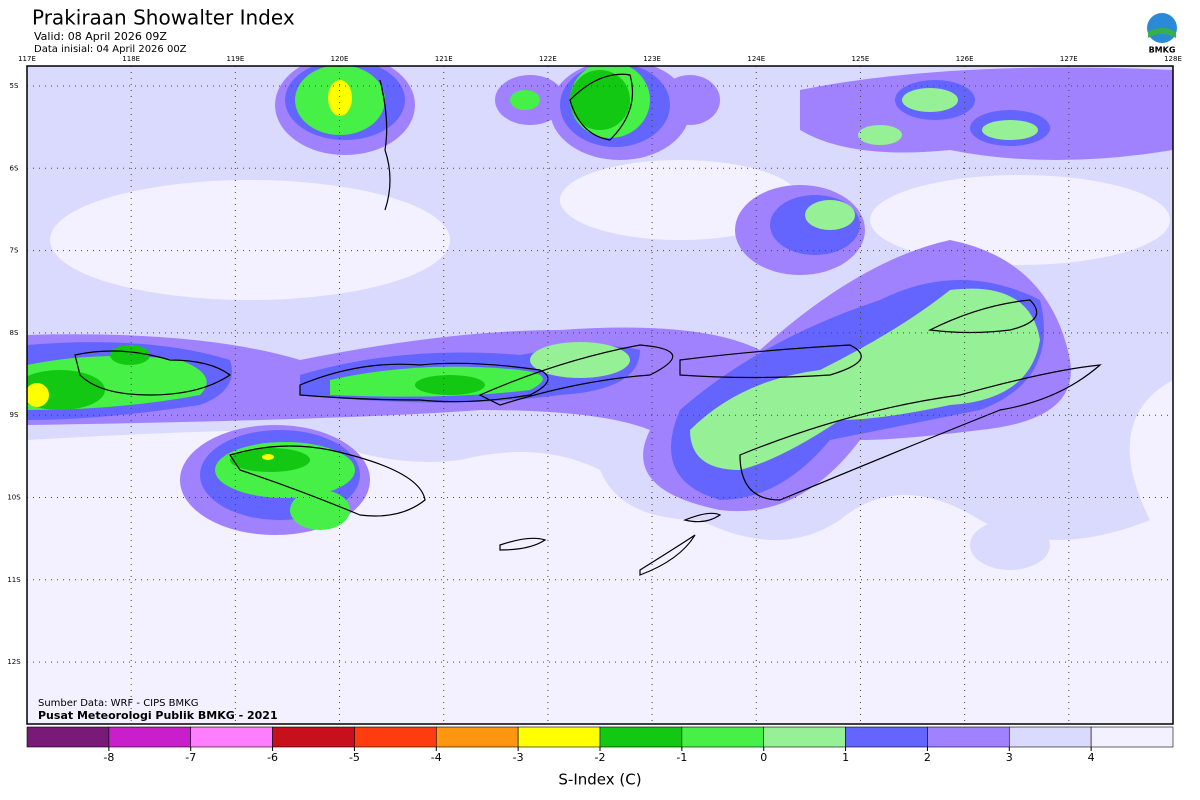  I want to click on lon-label: 128E, so click(1173, 59).